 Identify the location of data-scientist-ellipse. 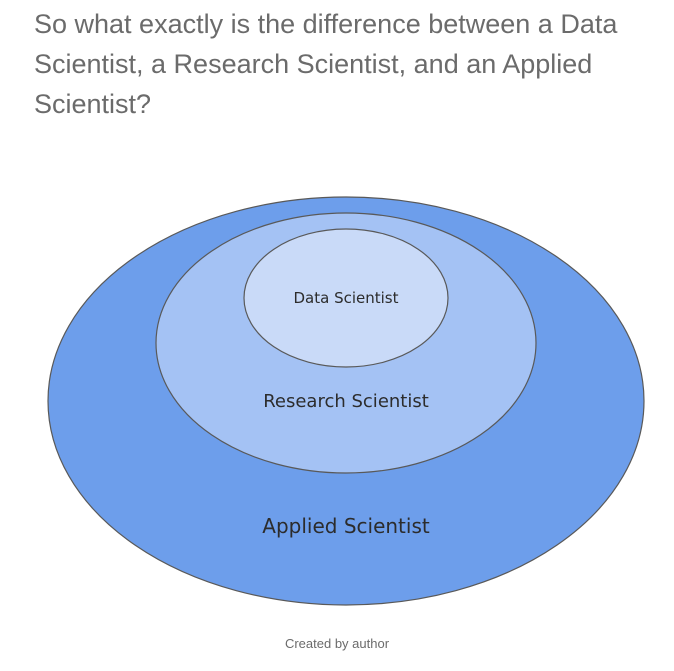
(346, 298).